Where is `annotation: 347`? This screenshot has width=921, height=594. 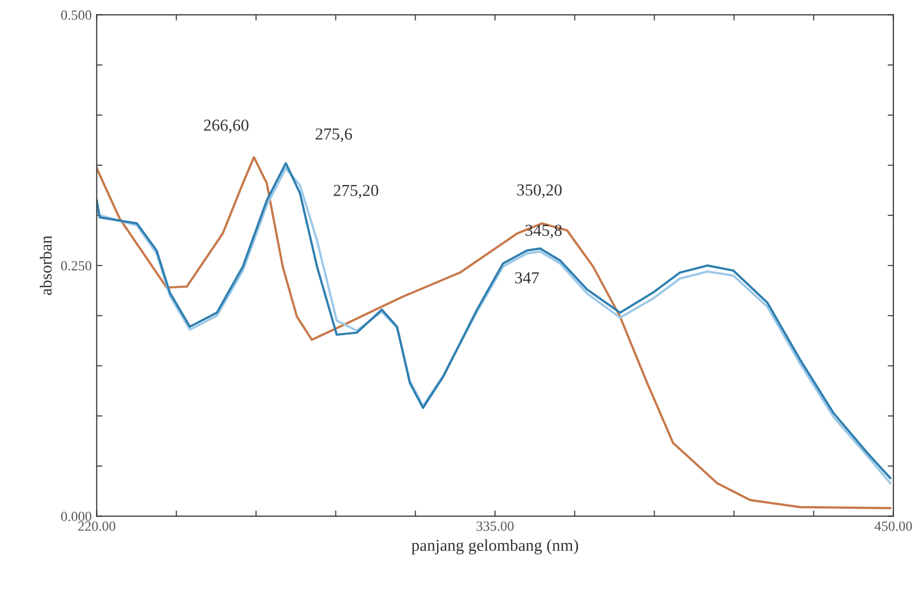
annotation: 347 is located at coordinates (527, 278).